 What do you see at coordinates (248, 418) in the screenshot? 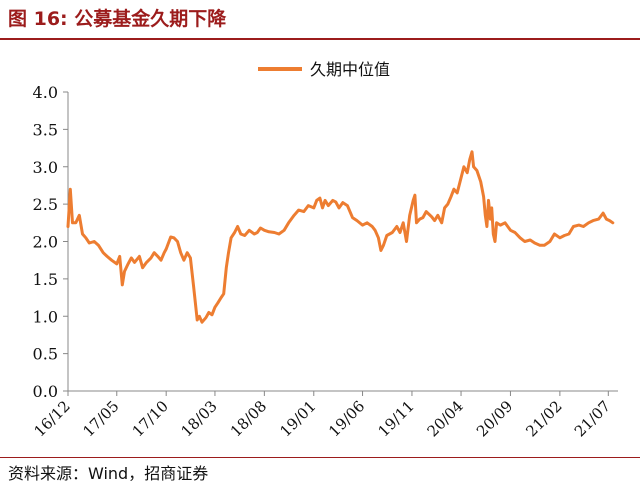
I see `x-tick-label: 18/08` at bounding box center [248, 418].